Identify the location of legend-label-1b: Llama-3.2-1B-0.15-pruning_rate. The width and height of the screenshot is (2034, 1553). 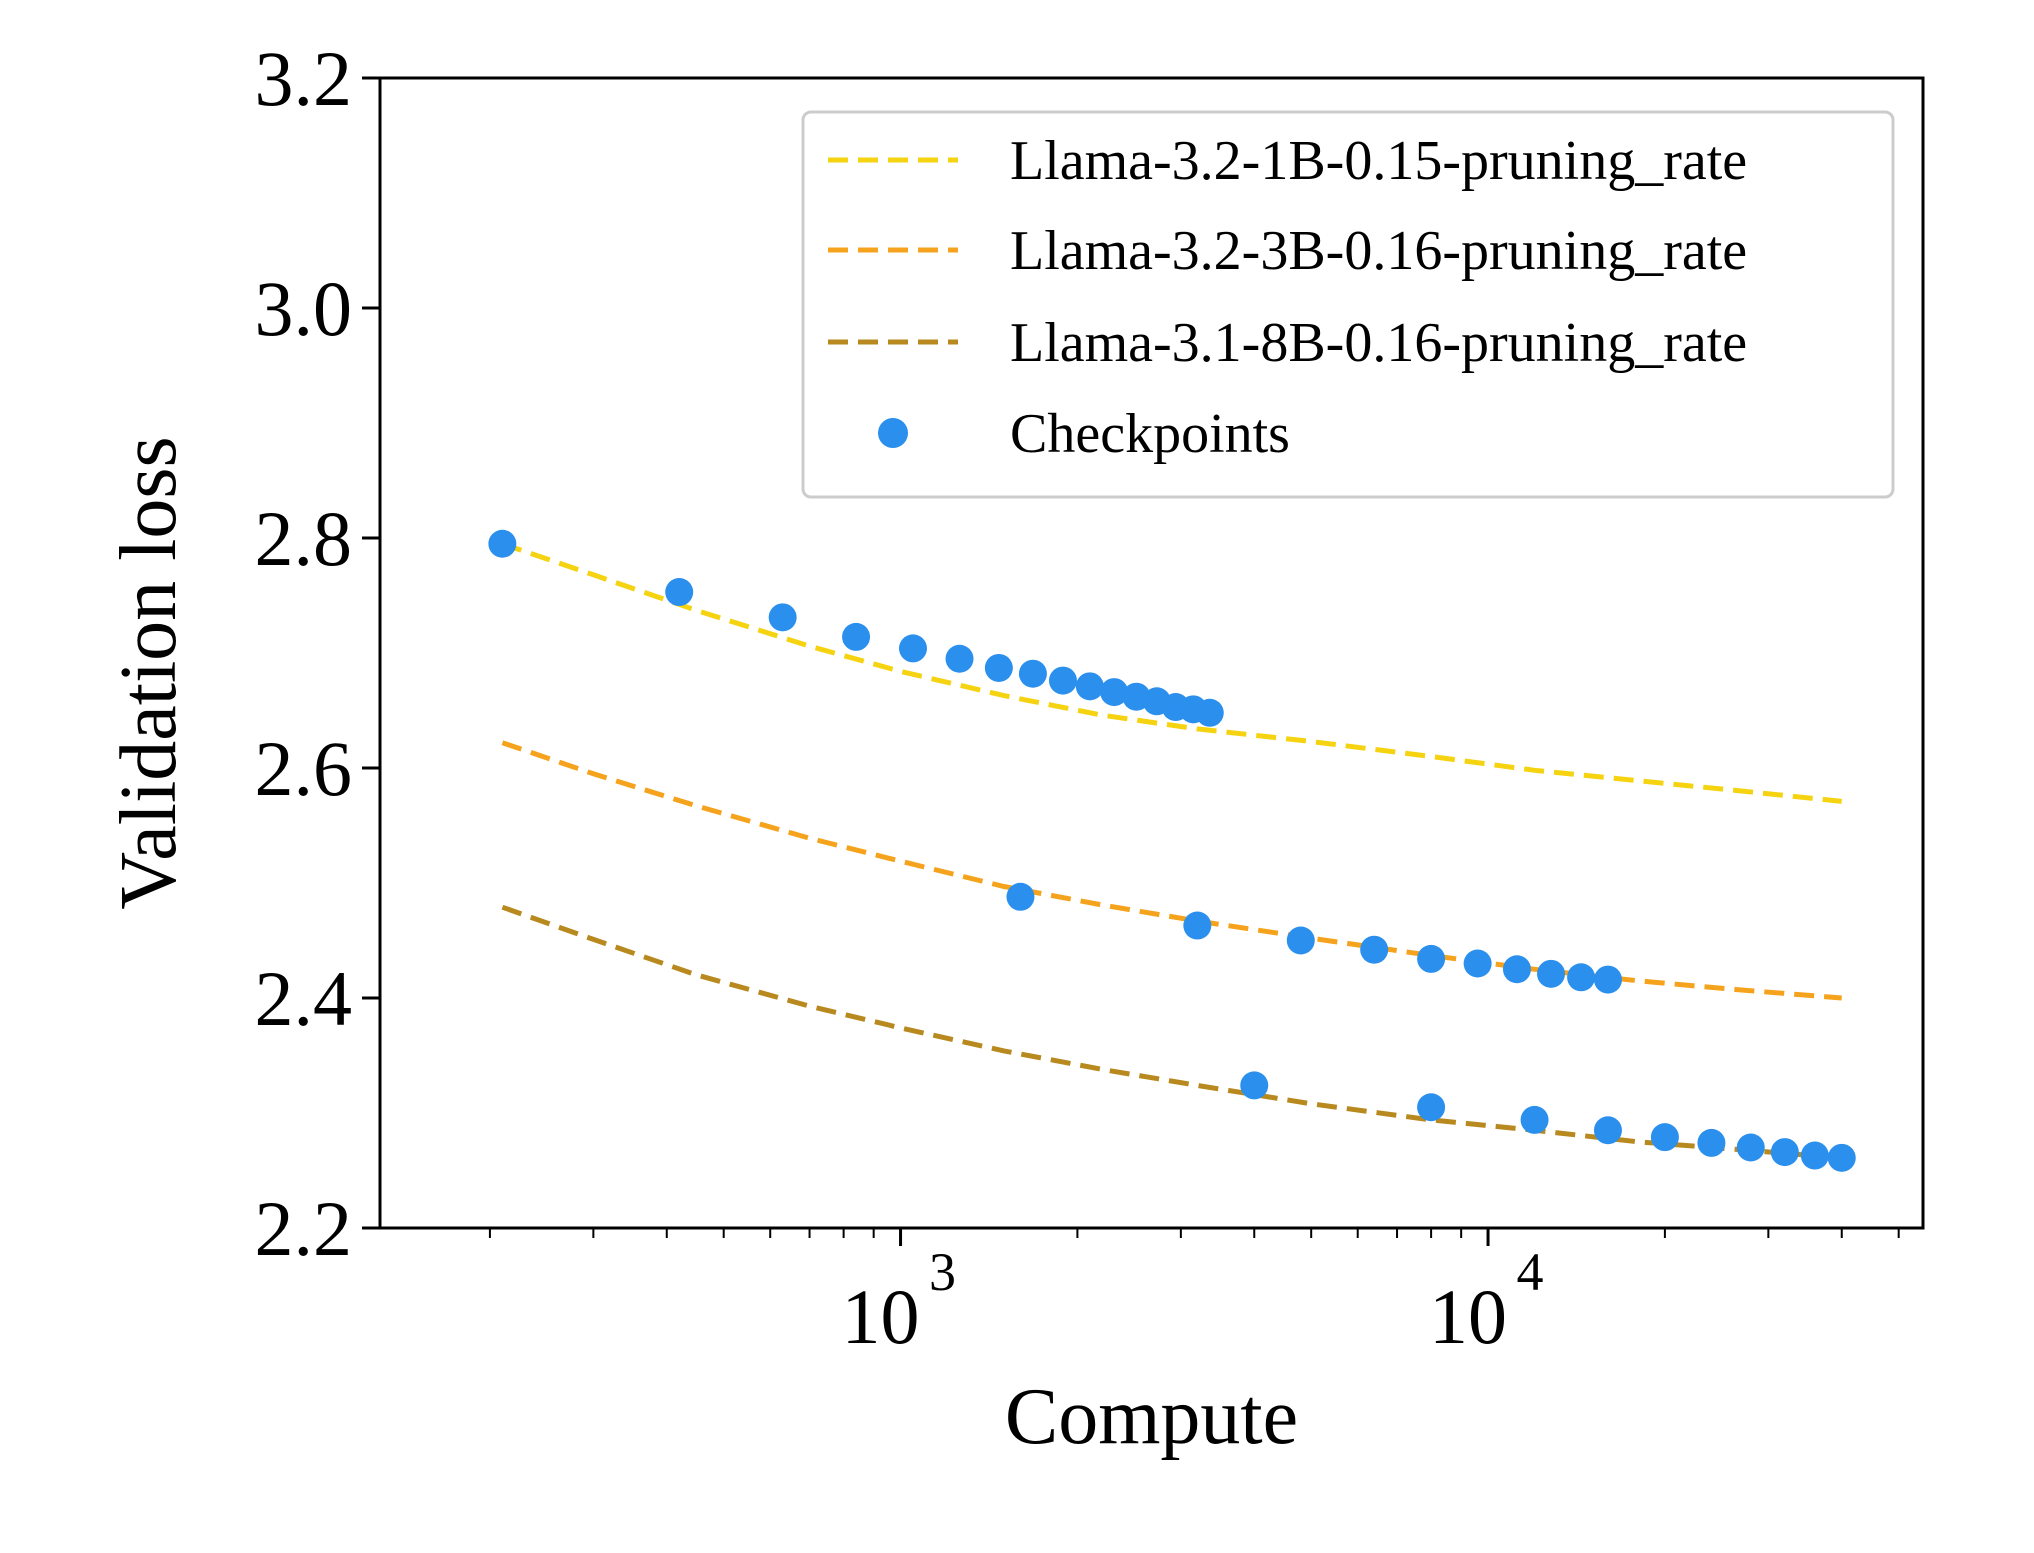
(1378, 161).